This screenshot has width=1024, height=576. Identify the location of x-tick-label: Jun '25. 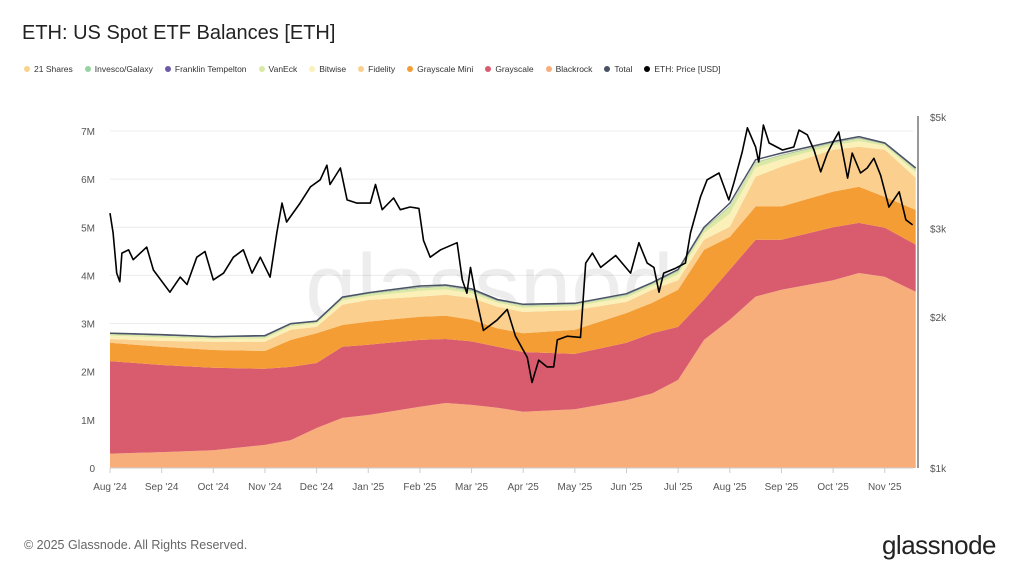
(627, 487).